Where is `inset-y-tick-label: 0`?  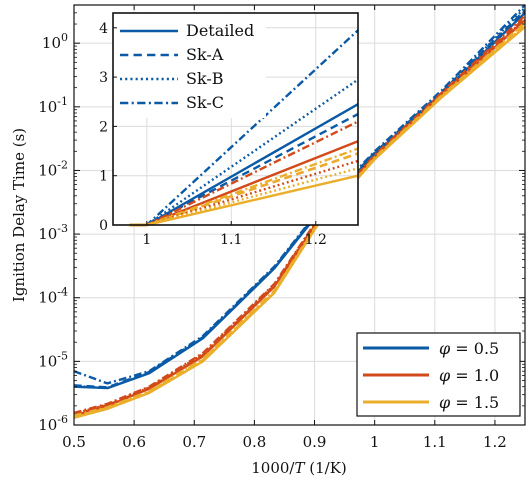 inset-y-tick-label: 0 is located at coordinates (103, 226).